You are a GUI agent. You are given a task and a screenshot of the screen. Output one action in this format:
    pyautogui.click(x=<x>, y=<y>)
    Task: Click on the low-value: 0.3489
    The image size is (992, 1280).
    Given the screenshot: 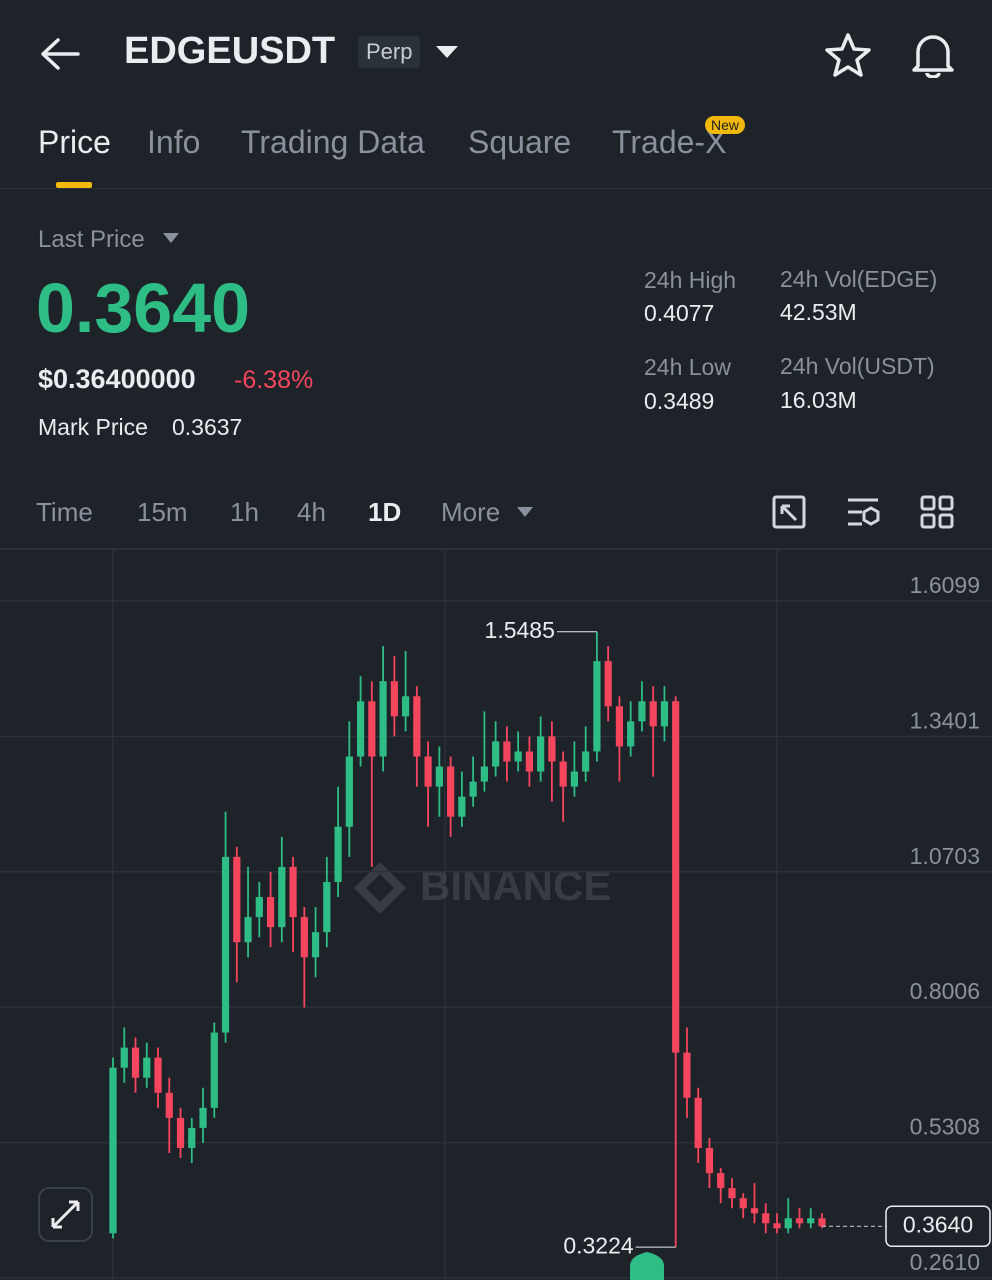 What is the action you would take?
    pyautogui.click(x=679, y=401)
    